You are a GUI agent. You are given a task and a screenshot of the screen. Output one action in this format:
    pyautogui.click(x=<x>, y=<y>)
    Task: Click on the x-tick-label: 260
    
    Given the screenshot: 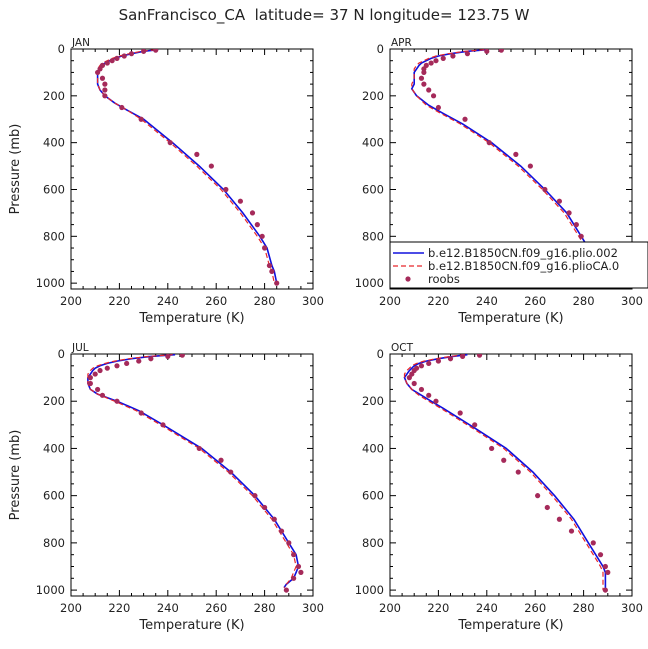 What is the action you would take?
    pyautogui.click(x=535, y=301)
    